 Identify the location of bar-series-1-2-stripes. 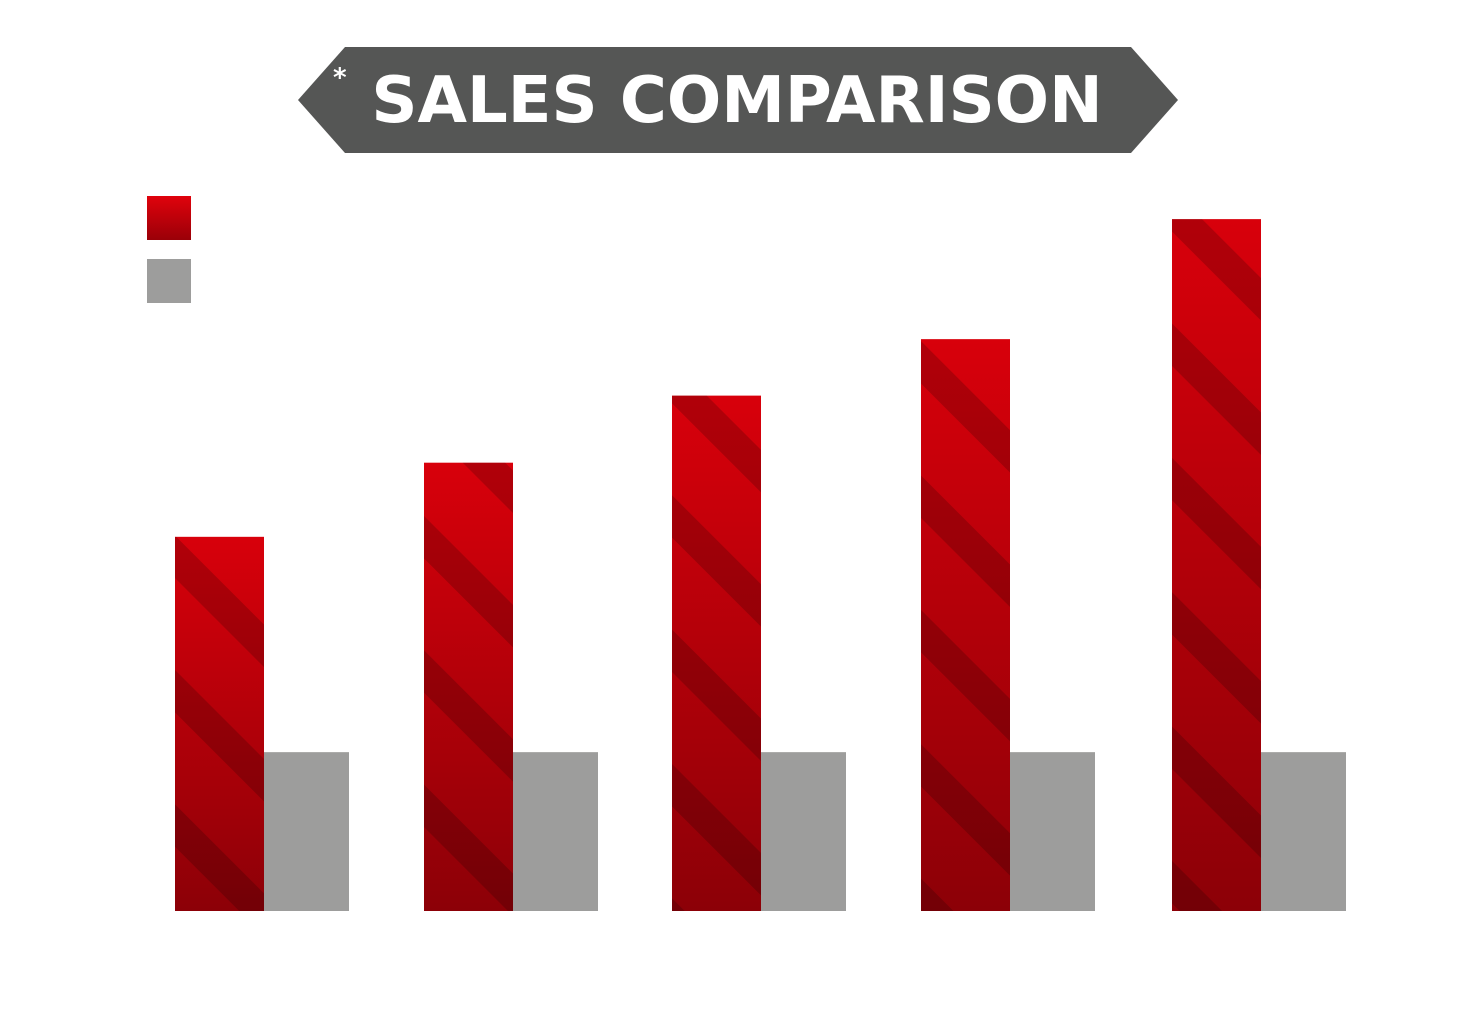
(468, 686).